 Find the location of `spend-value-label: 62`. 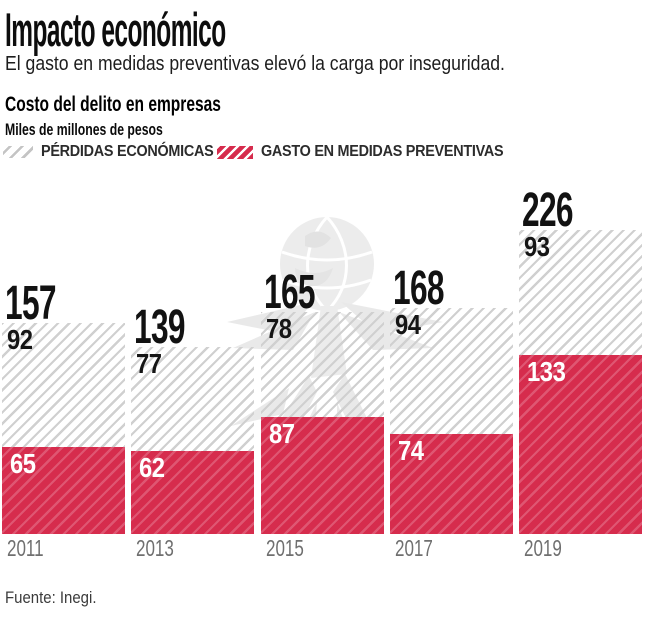

spend-value-label: 62 is located at coordinates (152, 467).